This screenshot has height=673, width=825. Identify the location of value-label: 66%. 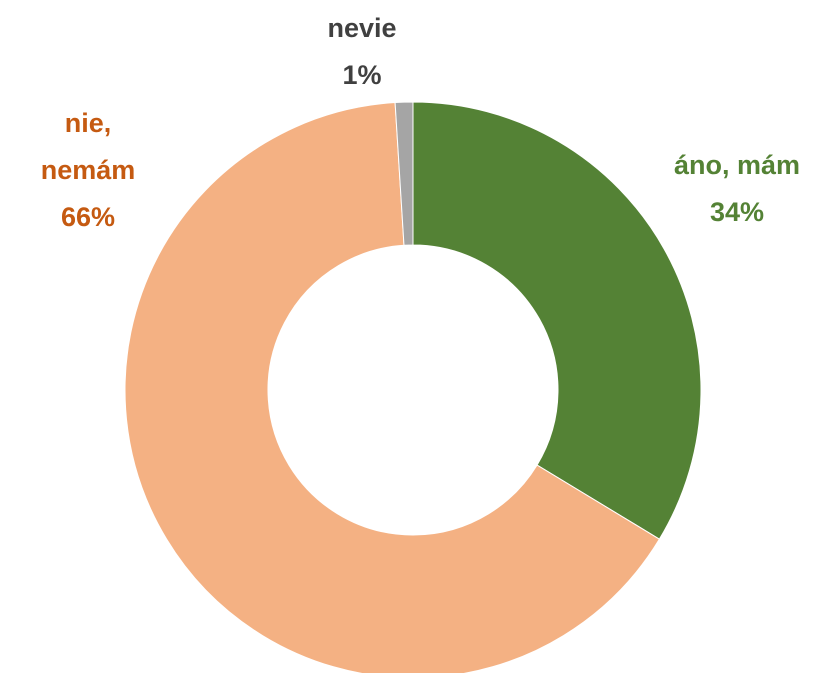
(88, 217).